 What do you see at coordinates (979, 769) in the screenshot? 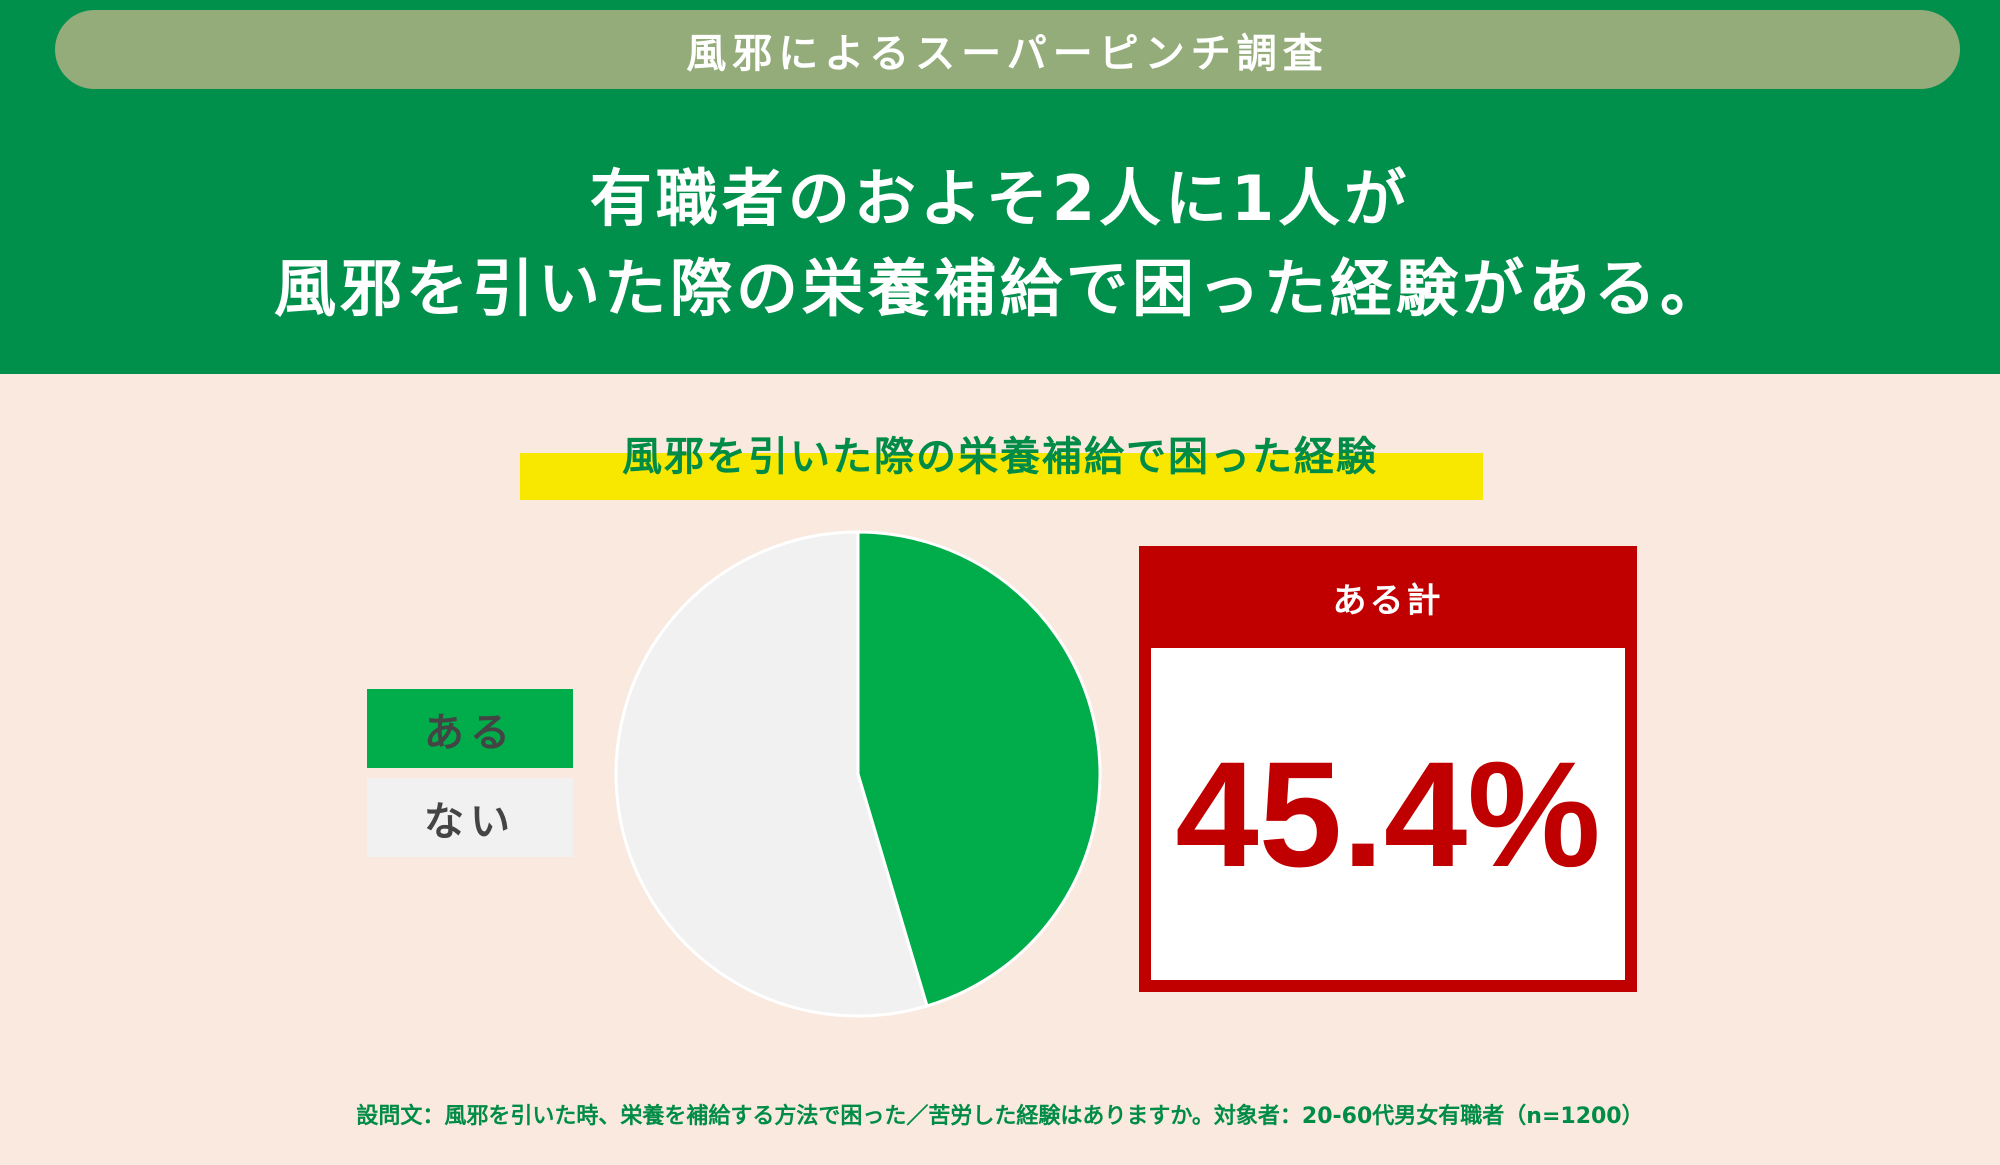
I see `pie-slice-aru` at bounding box center [979, 769].